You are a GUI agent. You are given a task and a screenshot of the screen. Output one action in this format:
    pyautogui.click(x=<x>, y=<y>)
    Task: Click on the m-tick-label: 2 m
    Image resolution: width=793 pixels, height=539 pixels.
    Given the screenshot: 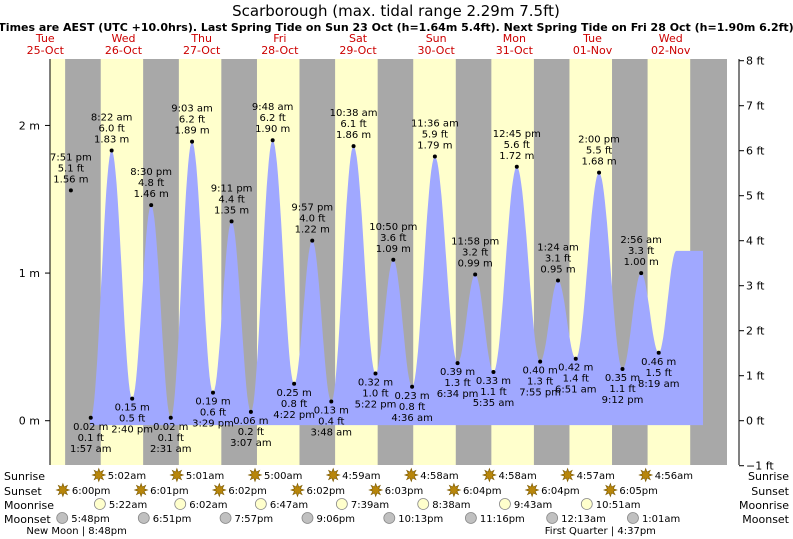 What is the action you would take?
    pyautogui.click(x=29, y=125)
    